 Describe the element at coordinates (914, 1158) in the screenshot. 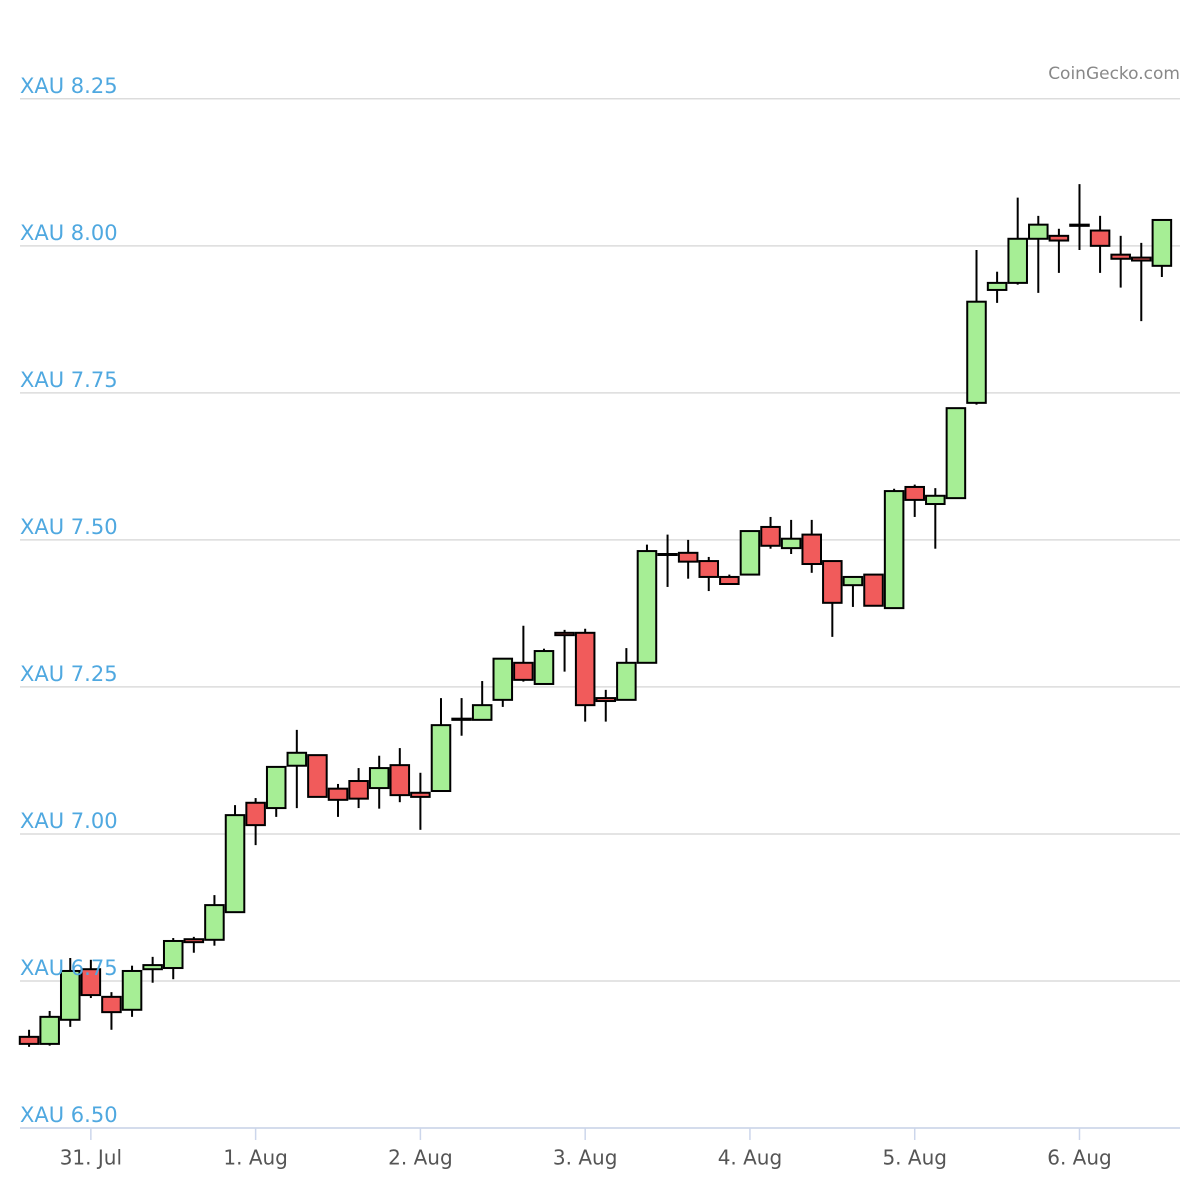

I see `x-tick-label: 5. Aug` at that location.